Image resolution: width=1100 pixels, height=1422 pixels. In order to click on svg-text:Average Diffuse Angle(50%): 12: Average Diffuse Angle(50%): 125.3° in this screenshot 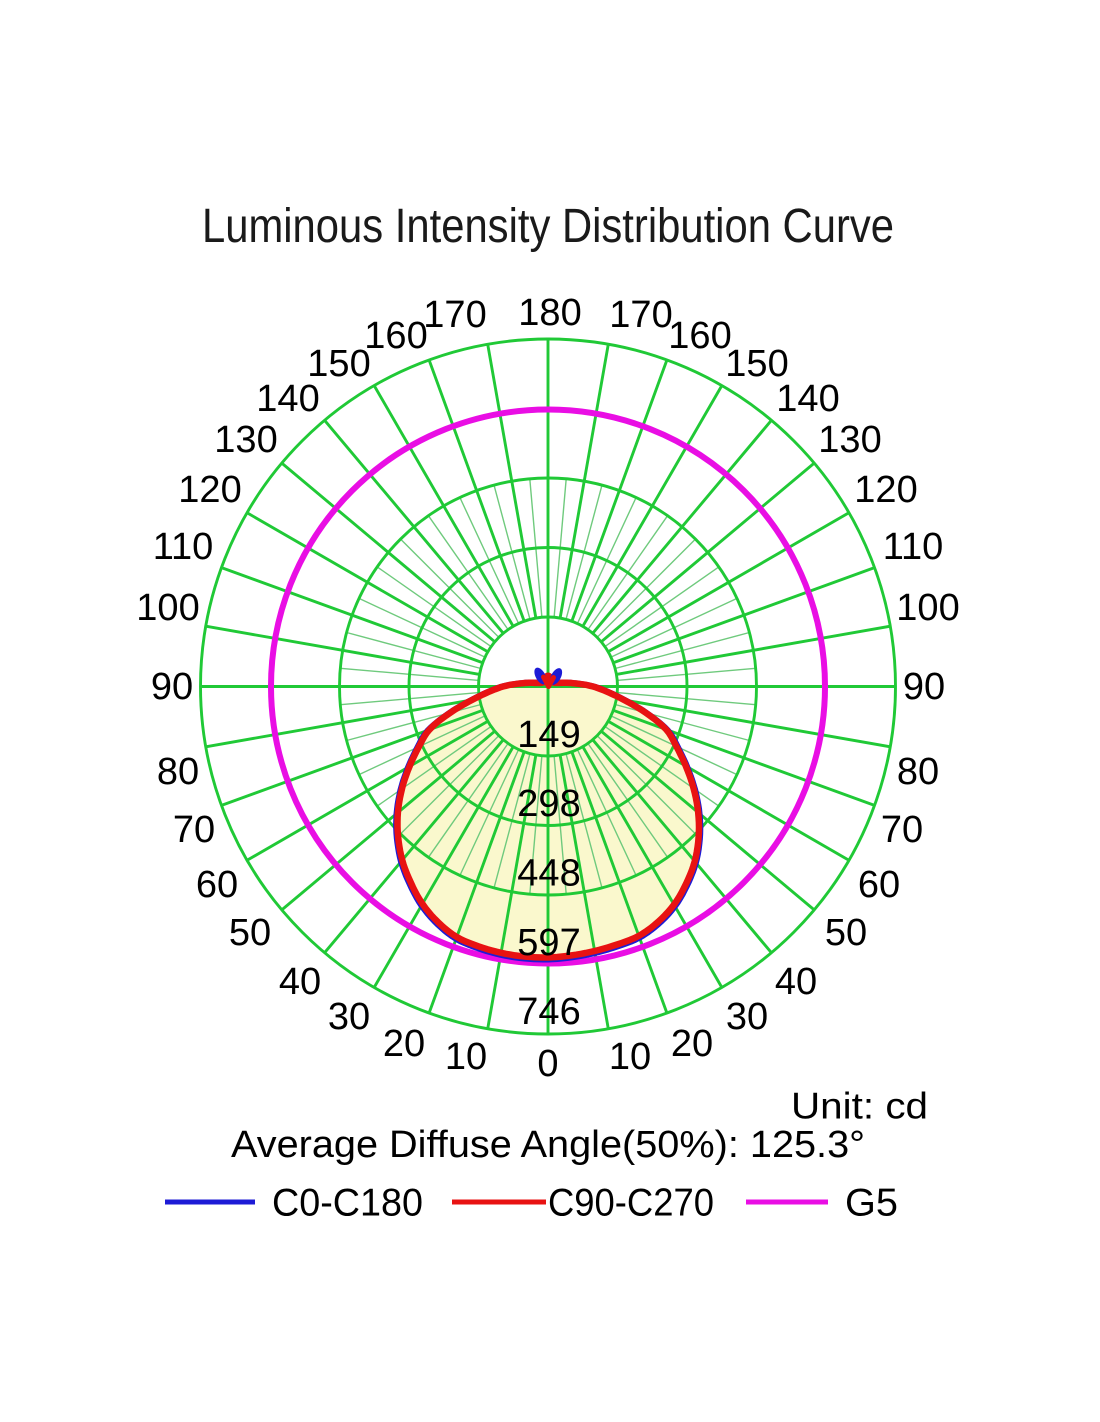, I will do `click(548, 1145)`.